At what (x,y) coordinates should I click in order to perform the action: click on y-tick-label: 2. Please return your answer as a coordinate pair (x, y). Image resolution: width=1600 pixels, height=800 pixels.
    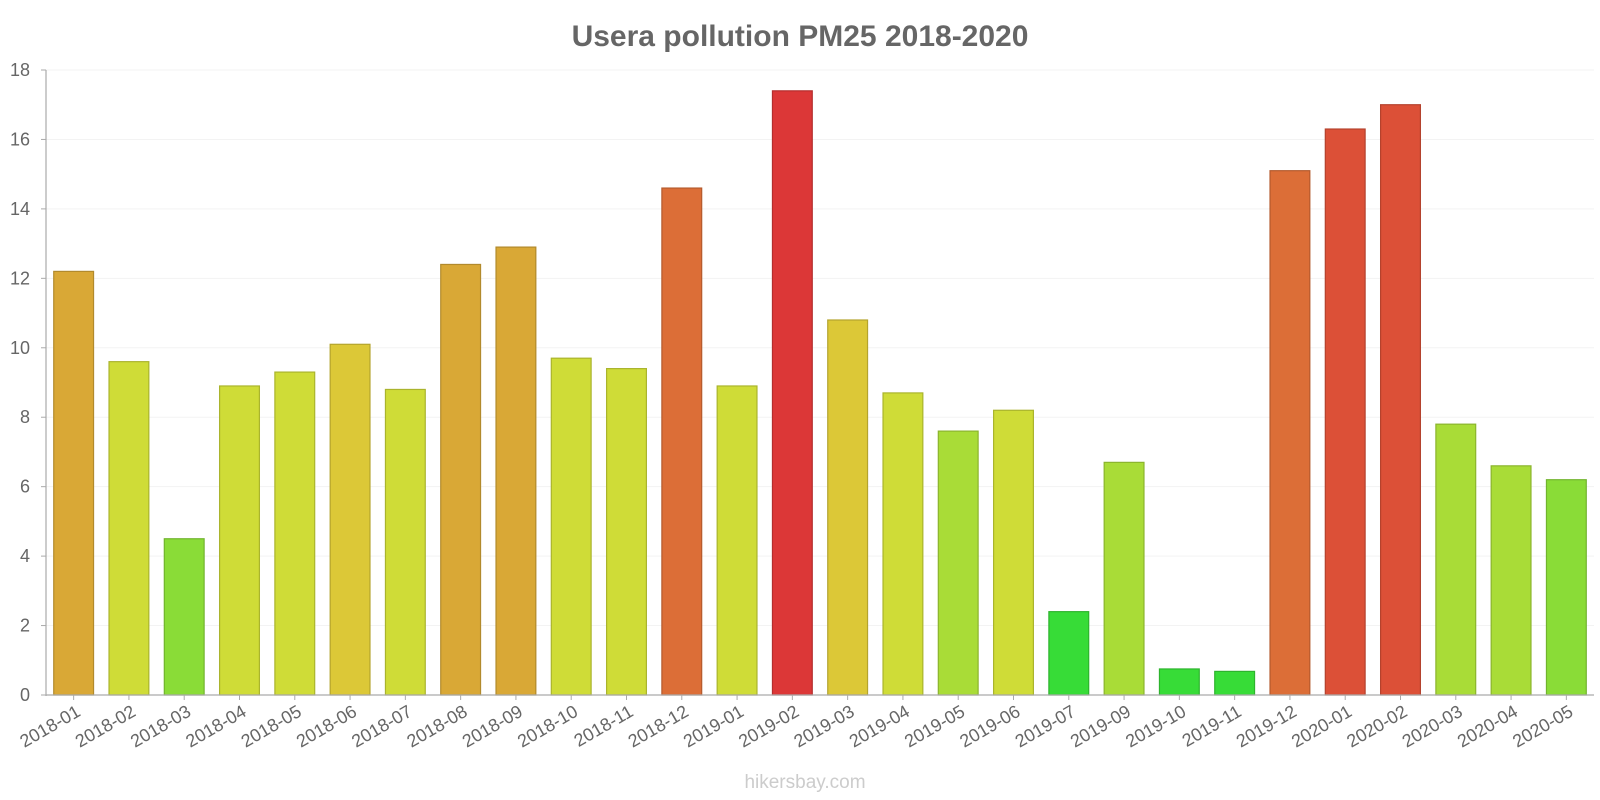
    Looking at the image, I should click on (25, 626).